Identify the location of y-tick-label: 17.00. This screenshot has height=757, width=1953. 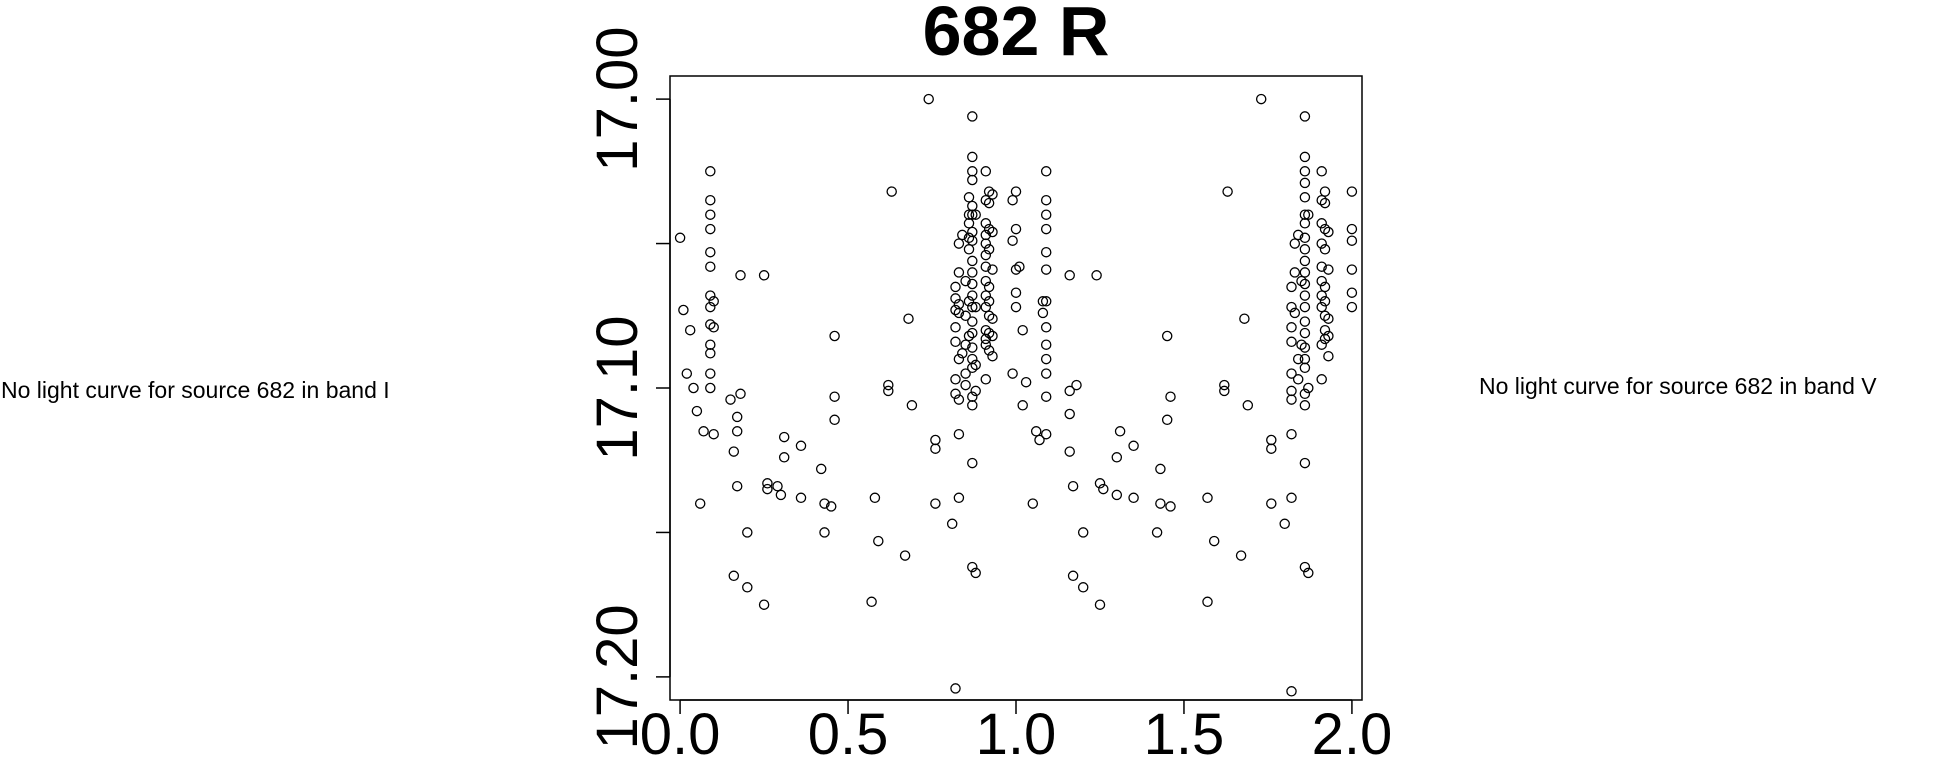
(617, 99).